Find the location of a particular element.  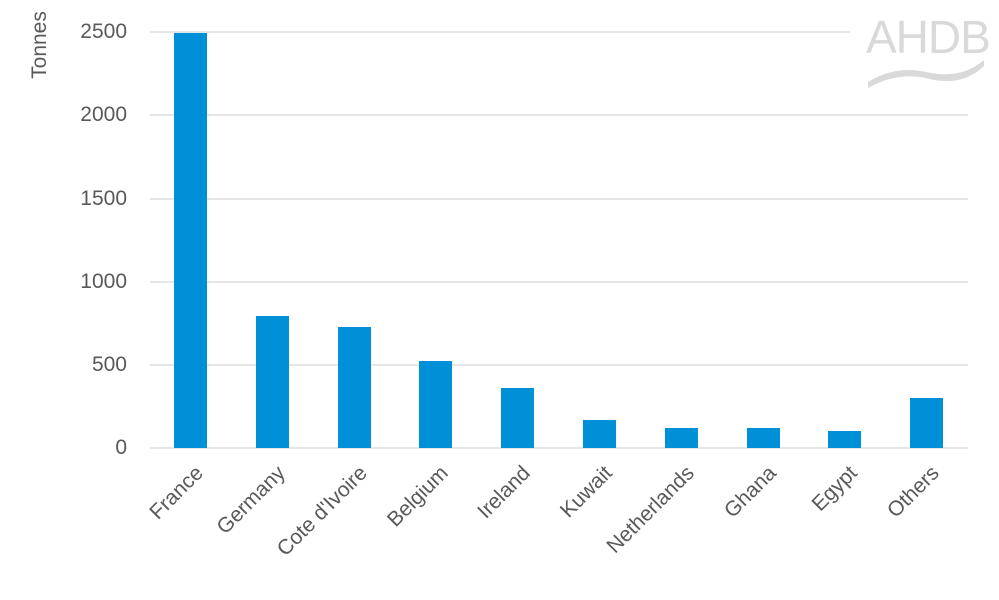

y-tick: 500 is located at coordinates (109, 364).